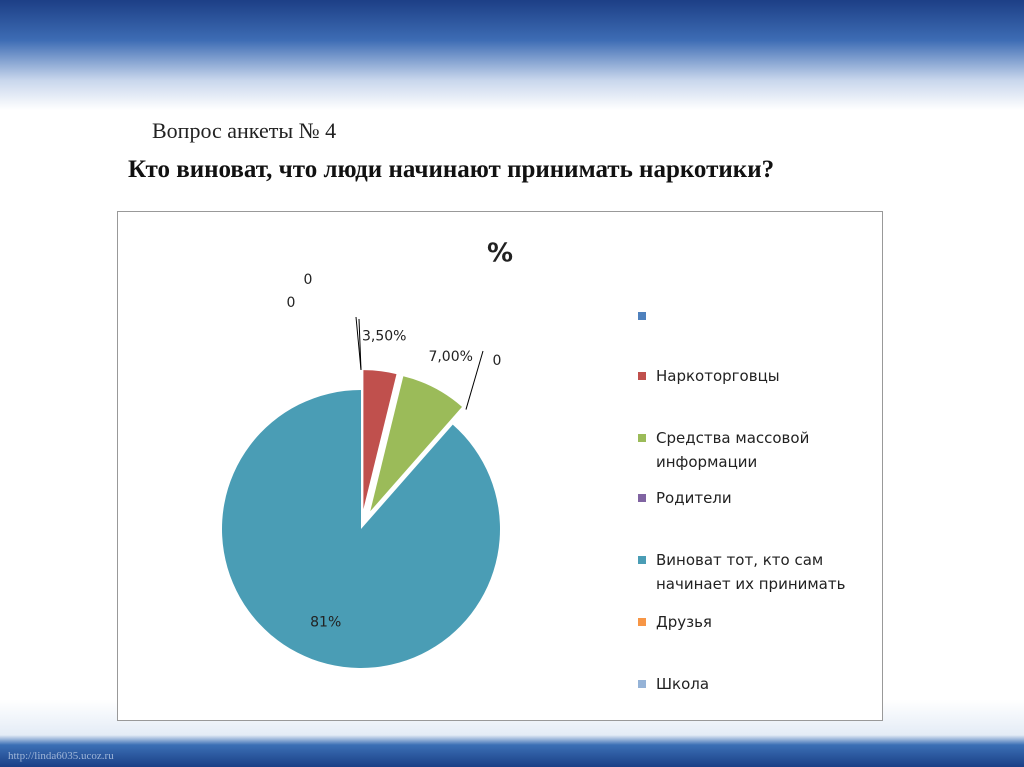 The width and height of the screenshot is (1024, 767). Describe the element at coordinates (757, 684) in the screenshot. I see `legend-entry: Школа` at that location.